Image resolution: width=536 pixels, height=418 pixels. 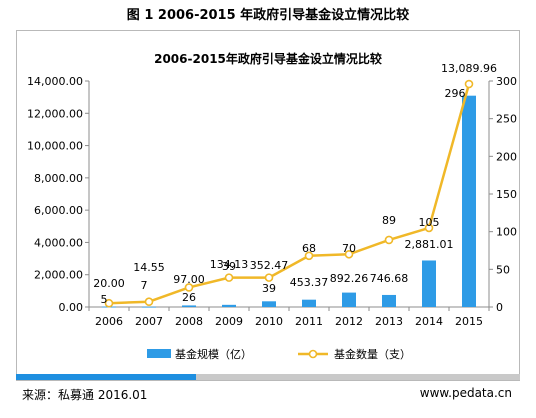 I want to click on y-left-tick-label: 4,000.00, so click(x=58, y=242).